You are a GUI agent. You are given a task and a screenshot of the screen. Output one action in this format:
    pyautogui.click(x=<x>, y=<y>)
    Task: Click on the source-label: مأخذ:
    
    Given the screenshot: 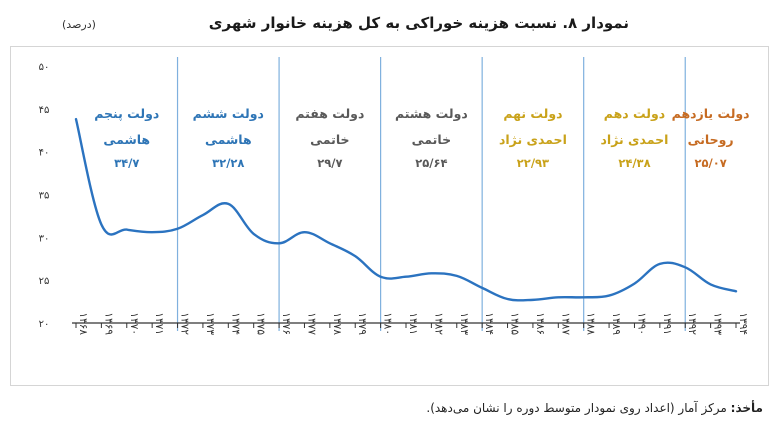 What is the action you would take?
    pyautogui.click(x=746, y=408)
    